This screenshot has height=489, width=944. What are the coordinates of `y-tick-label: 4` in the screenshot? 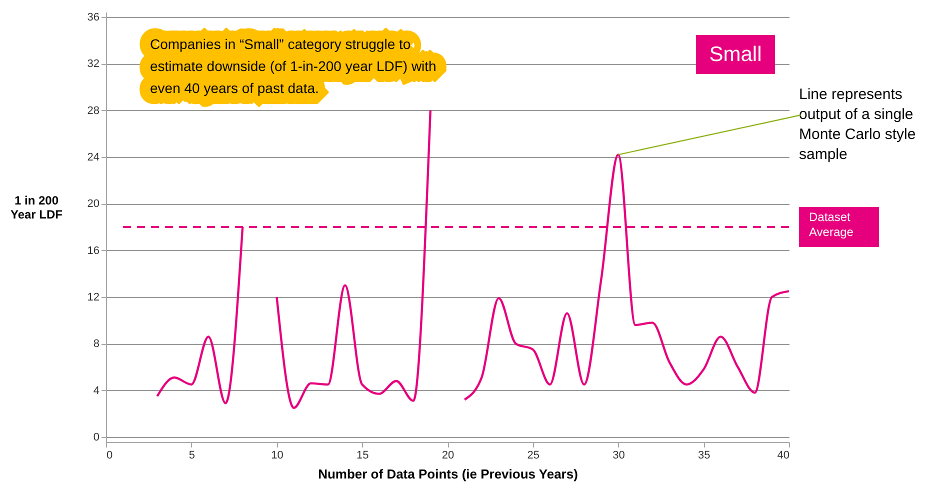 It's located at (96, 390).